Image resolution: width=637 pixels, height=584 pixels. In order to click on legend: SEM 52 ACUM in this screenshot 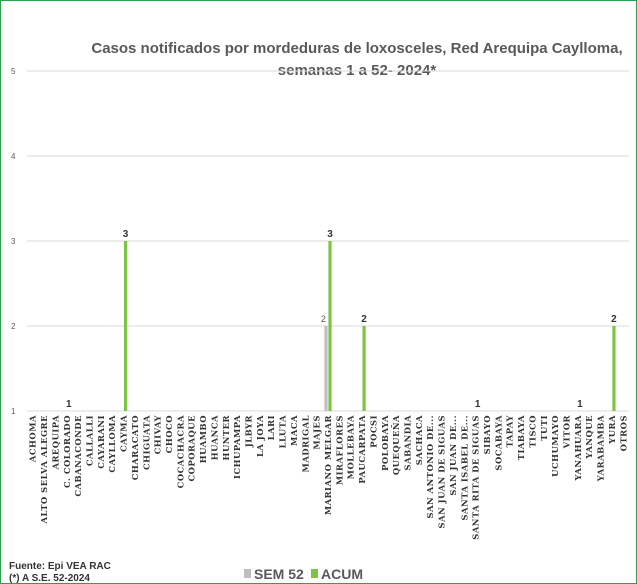, I will do `click(303, 574)`.